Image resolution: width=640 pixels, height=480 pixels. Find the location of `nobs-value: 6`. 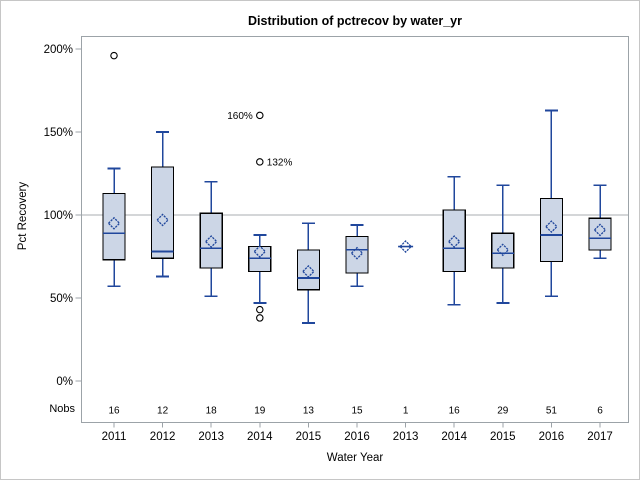

nobs-value: 6 is located at coordinates (600, 411).